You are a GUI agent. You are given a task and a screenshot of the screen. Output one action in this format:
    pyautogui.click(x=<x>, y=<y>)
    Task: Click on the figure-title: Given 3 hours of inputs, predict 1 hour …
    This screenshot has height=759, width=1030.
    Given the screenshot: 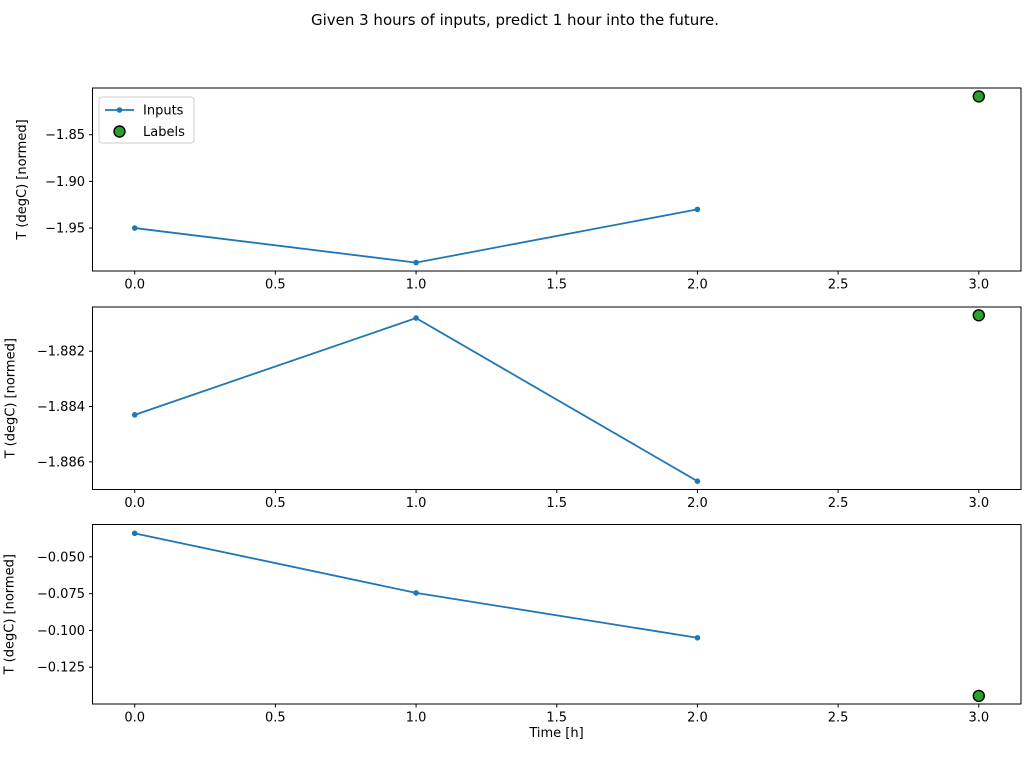 What is the action you would take?
    pyautogui.click(x=515, y=20)
    